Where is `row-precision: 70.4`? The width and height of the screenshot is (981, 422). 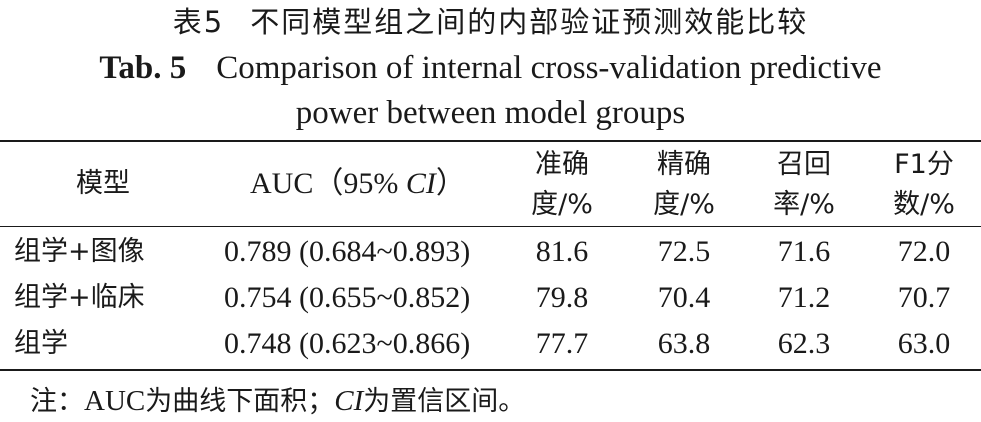
row-precision: 70.4 is located at coordinates (684, 297).